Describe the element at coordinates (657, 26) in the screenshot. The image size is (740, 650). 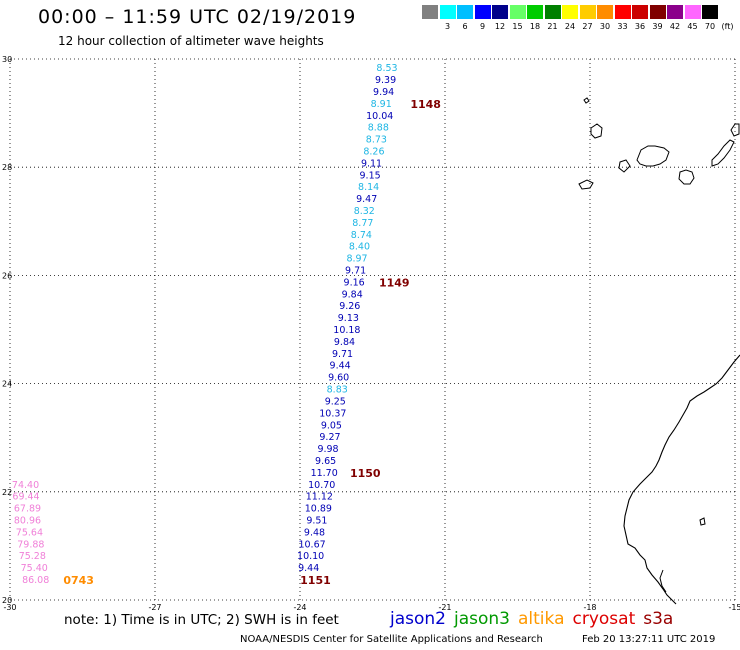
I see `legend-label: 39` at that location.